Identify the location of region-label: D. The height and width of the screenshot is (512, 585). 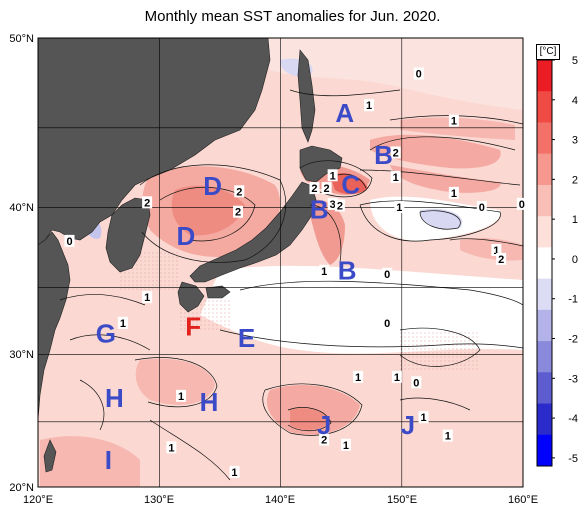
(186, 236).